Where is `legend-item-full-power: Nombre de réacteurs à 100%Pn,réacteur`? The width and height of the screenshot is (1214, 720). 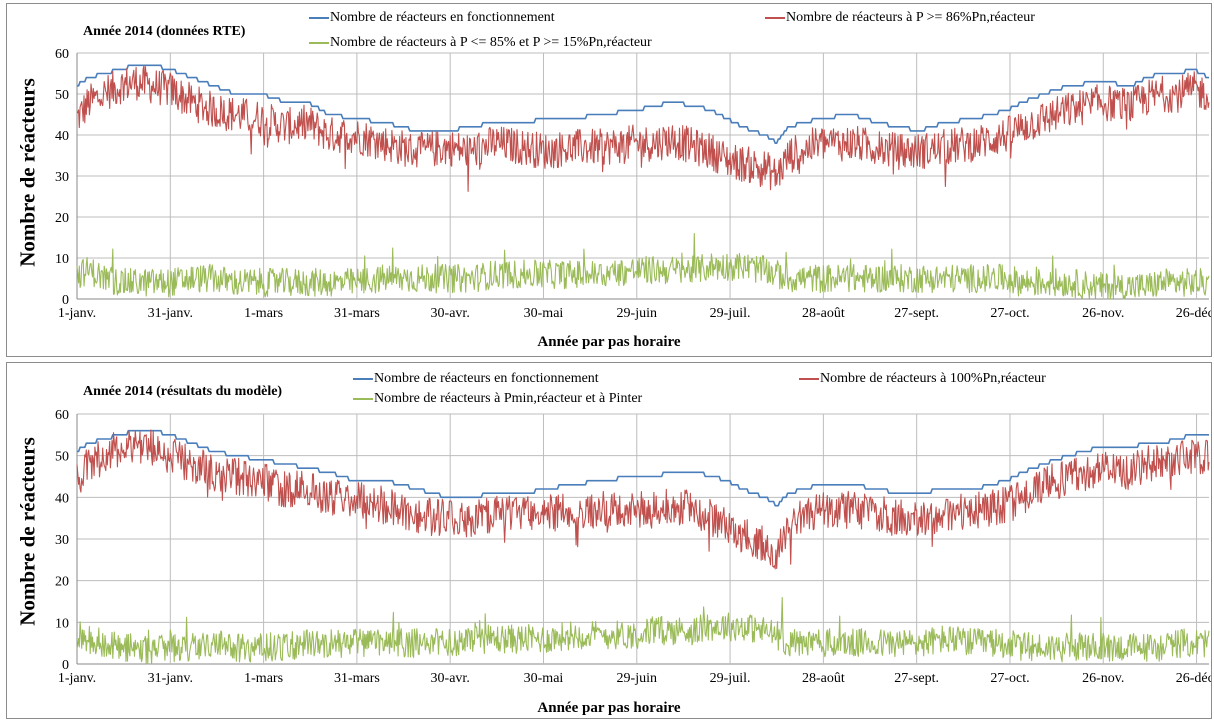 legend-item-full-power: Nombre de réacteurs à 100%Pn,réacteur is located at coordinates (922, 379).